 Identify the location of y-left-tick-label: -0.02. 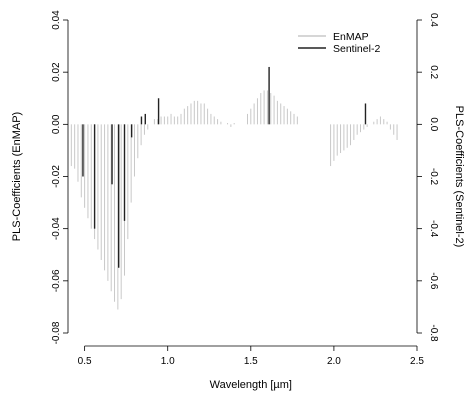
(56, 176).